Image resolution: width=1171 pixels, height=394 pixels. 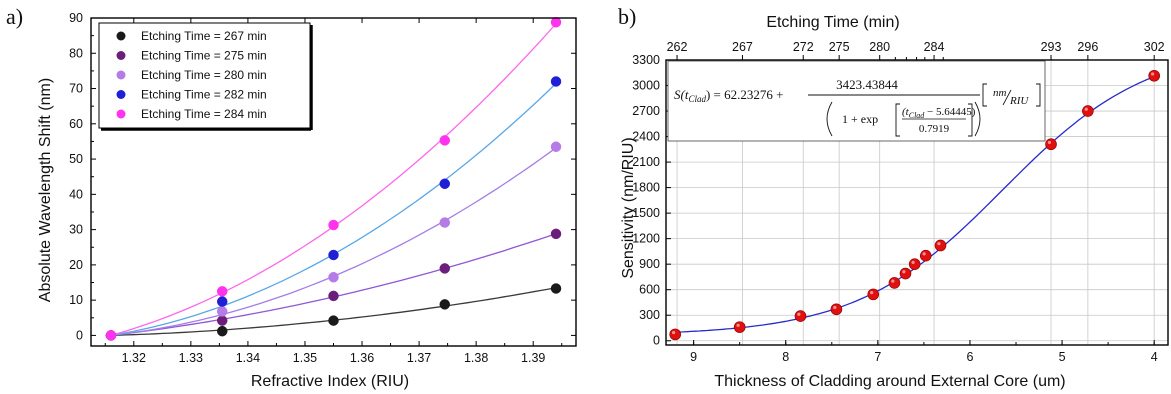 What do you see at coordinates (362, 358) in the screenshot?
I see `x-tick-label: 1.36` at bounding box center [362, 358].